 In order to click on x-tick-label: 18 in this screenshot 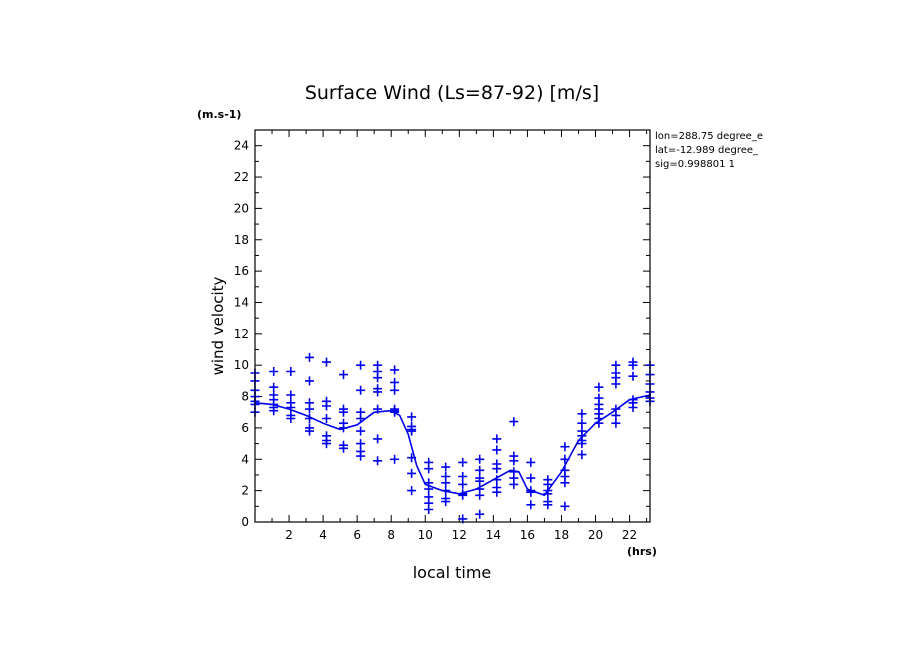, I will do `click(561, 535)`.